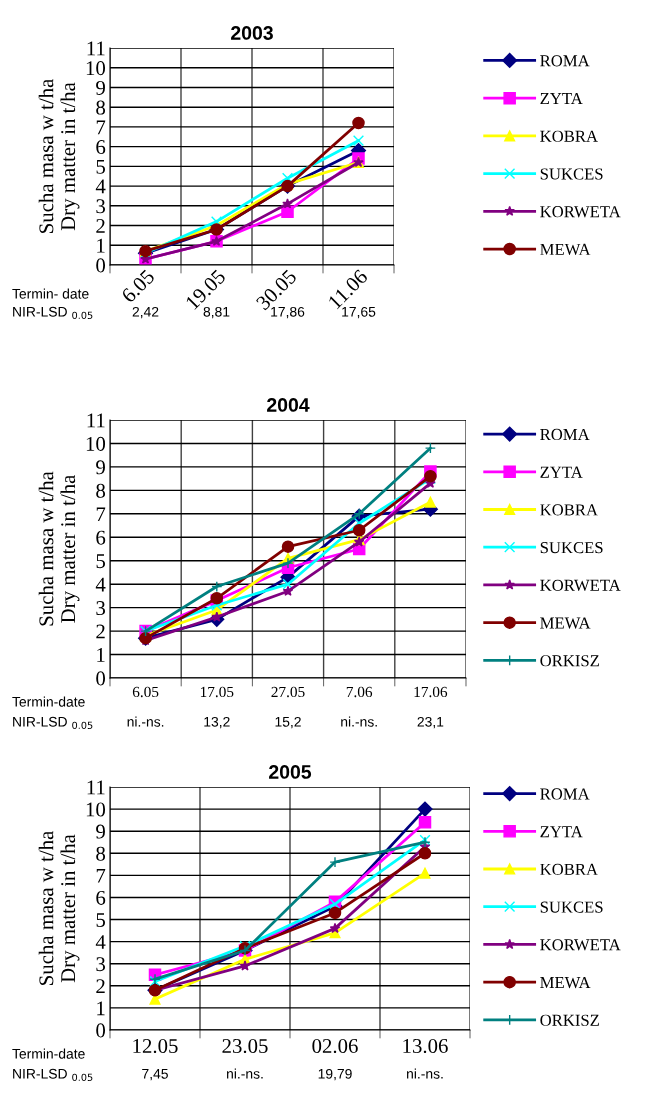  Describe the element at coordinates (335, 1046) in the screenshot. I see `x-tick-label: 02.06` at that location.